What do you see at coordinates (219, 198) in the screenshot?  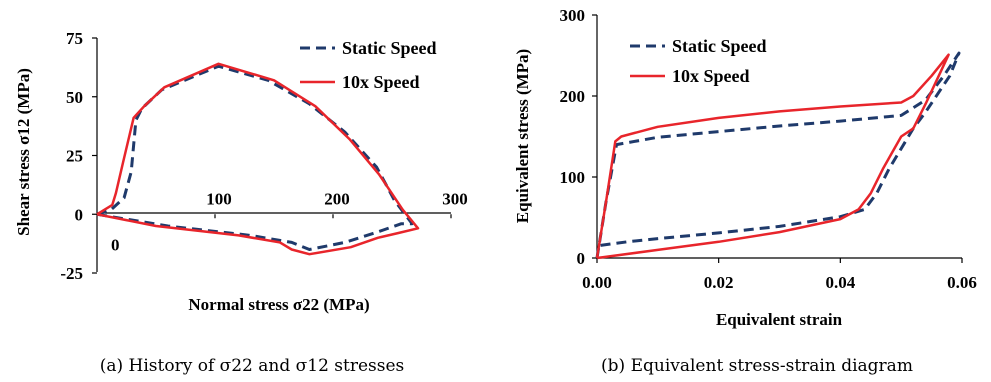 I see `chart-a-x-tick-label: 100` at bounding box center [219, 198].